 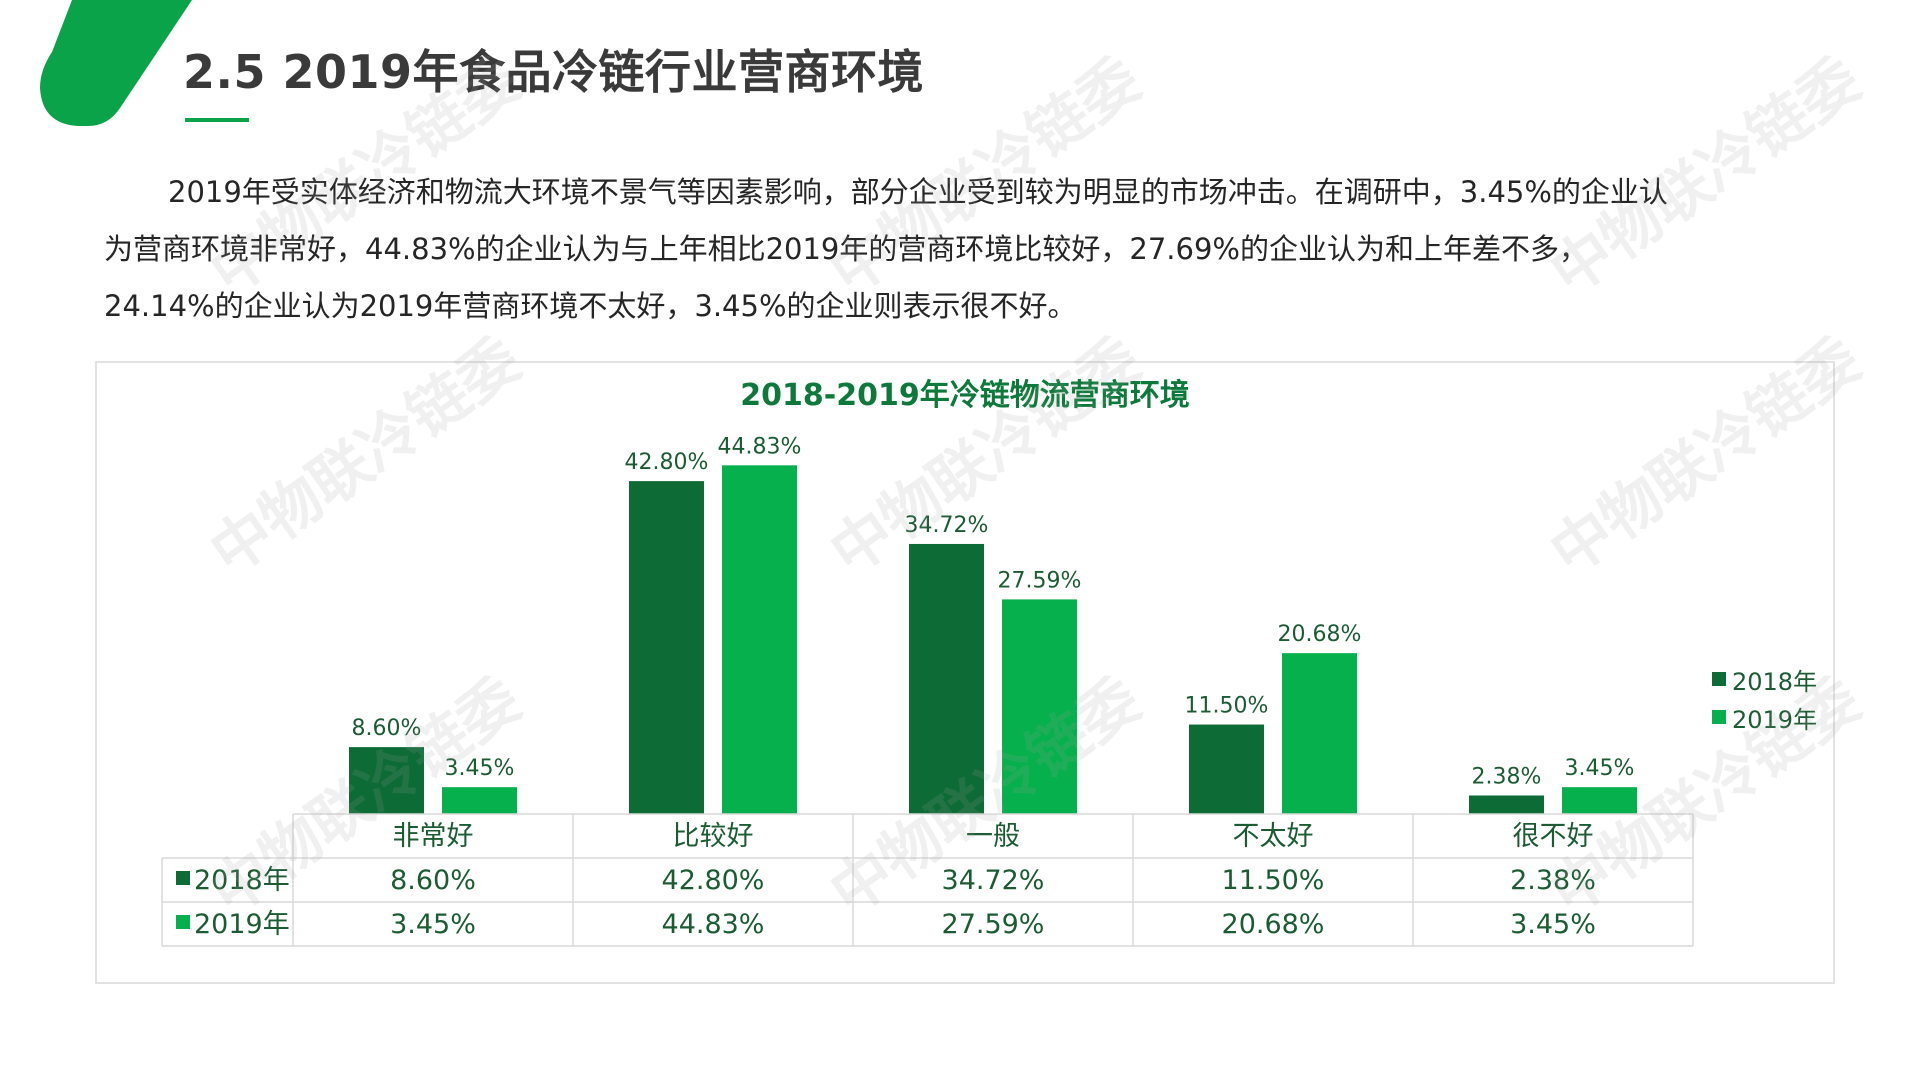 What do you see at coordinates (713, 836) in the screenshot?
I see `category-label: 比较好` at bounding box center [713, 836].